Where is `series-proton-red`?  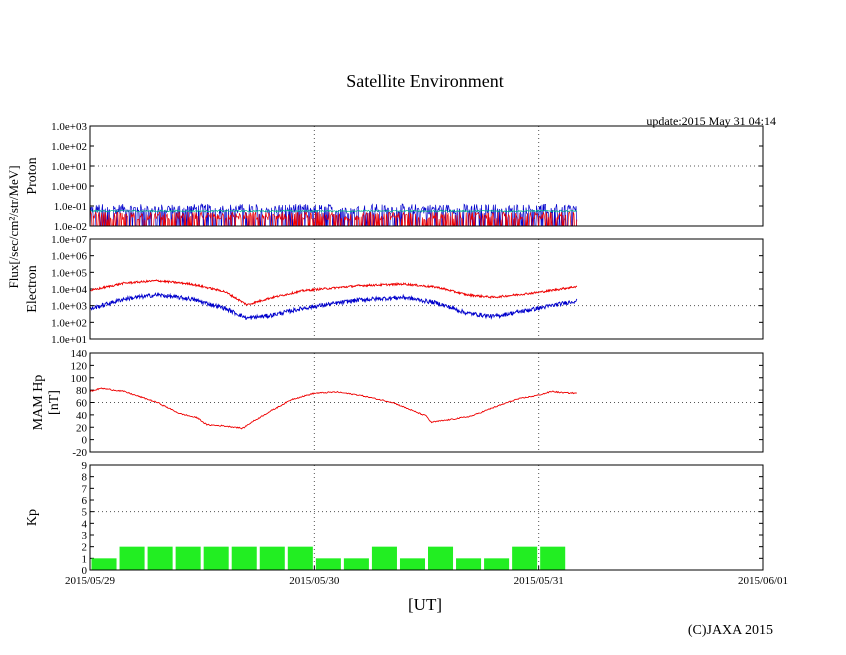
series-proton-red is located at coordinates (334, 218).